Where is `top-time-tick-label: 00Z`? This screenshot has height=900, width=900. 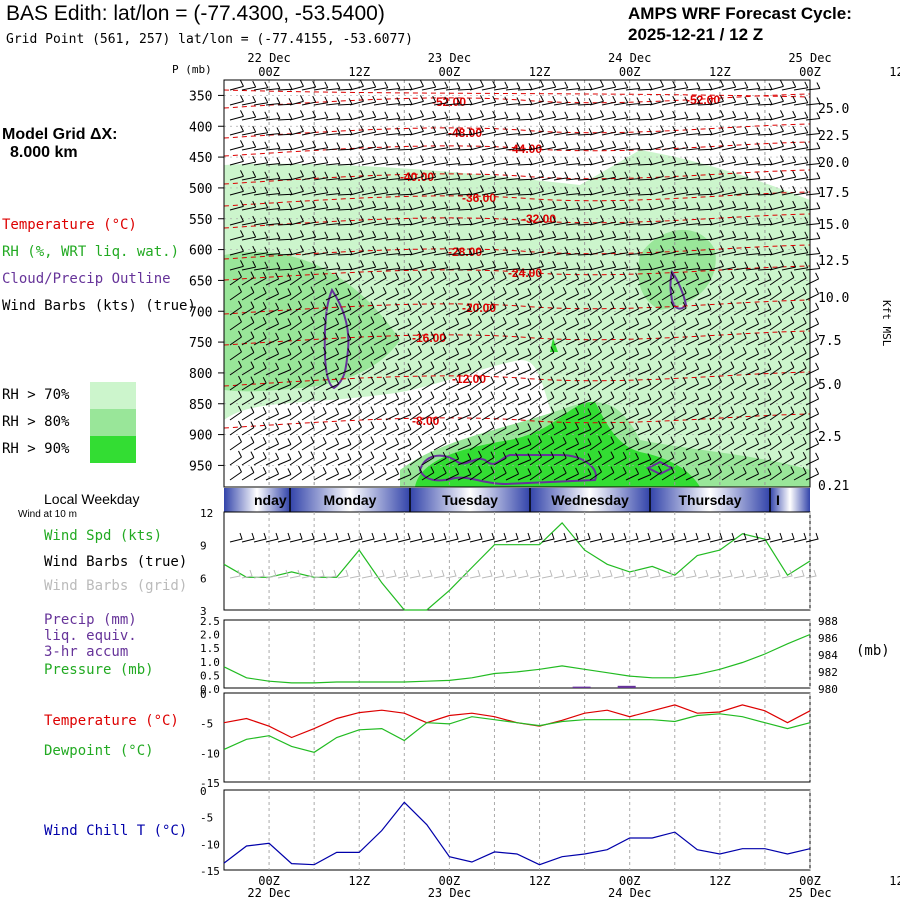 top-time-tick-label: 00Z is located at coordinates (630, 72).